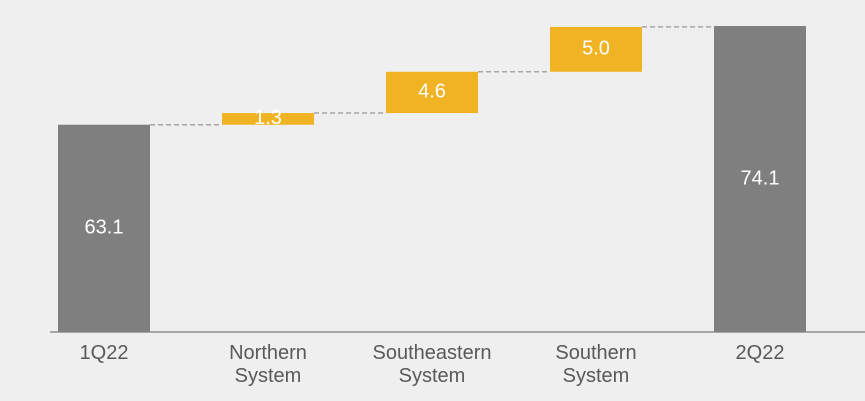 The width and height of the screenshot is (865, 401). What do you see at coordinates (104, 353) in the screenshot?
I see `x-tick-label: 1Q22` at bounding box center [104, 353].